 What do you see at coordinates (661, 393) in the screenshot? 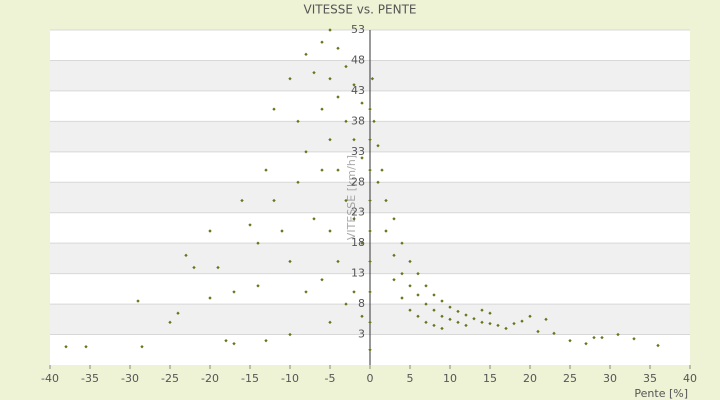
I see `x-axis-label: Pente [%]` at bounding box center [661, 393].